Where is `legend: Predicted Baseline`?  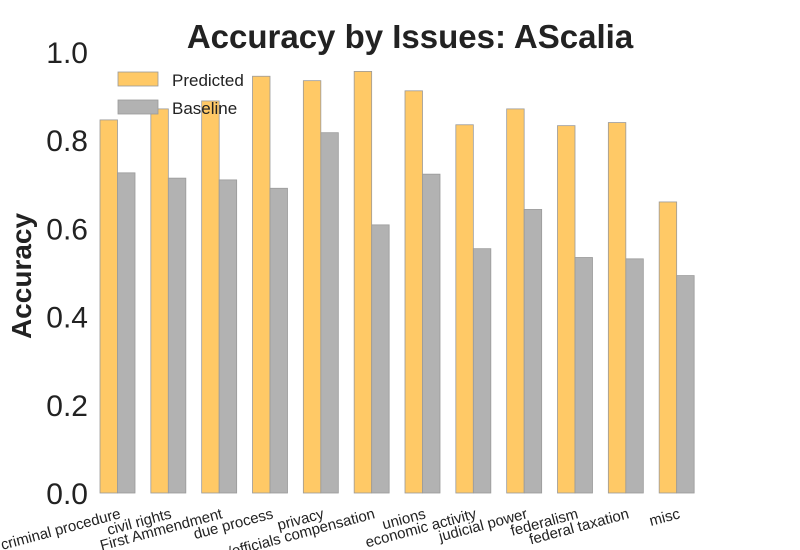
legend: Predicted Baseline is located at coordinates (180, 94).